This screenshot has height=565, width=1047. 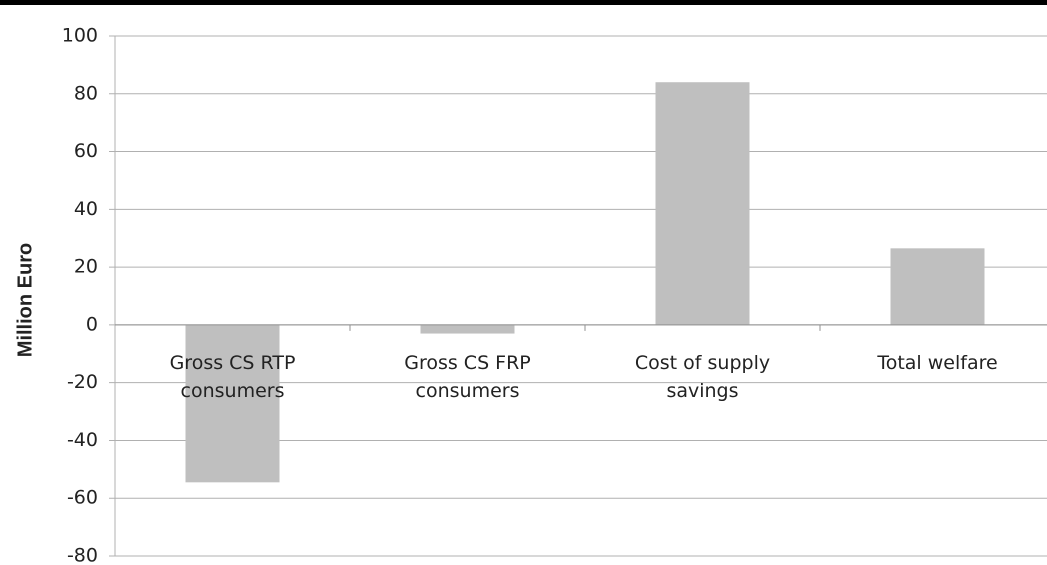 I want to click on x-tick-label: Gross CS FRP consumers, so click(x=467, y=376).